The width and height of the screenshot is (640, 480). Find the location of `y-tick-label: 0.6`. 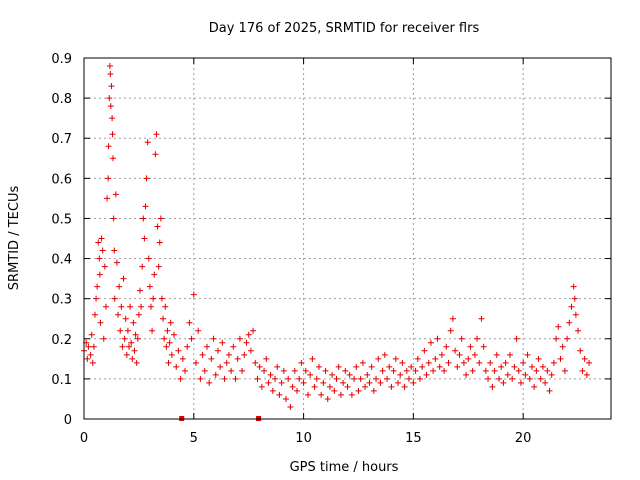

y-tick-label: 0.6 is located at coordinates (61, 179).